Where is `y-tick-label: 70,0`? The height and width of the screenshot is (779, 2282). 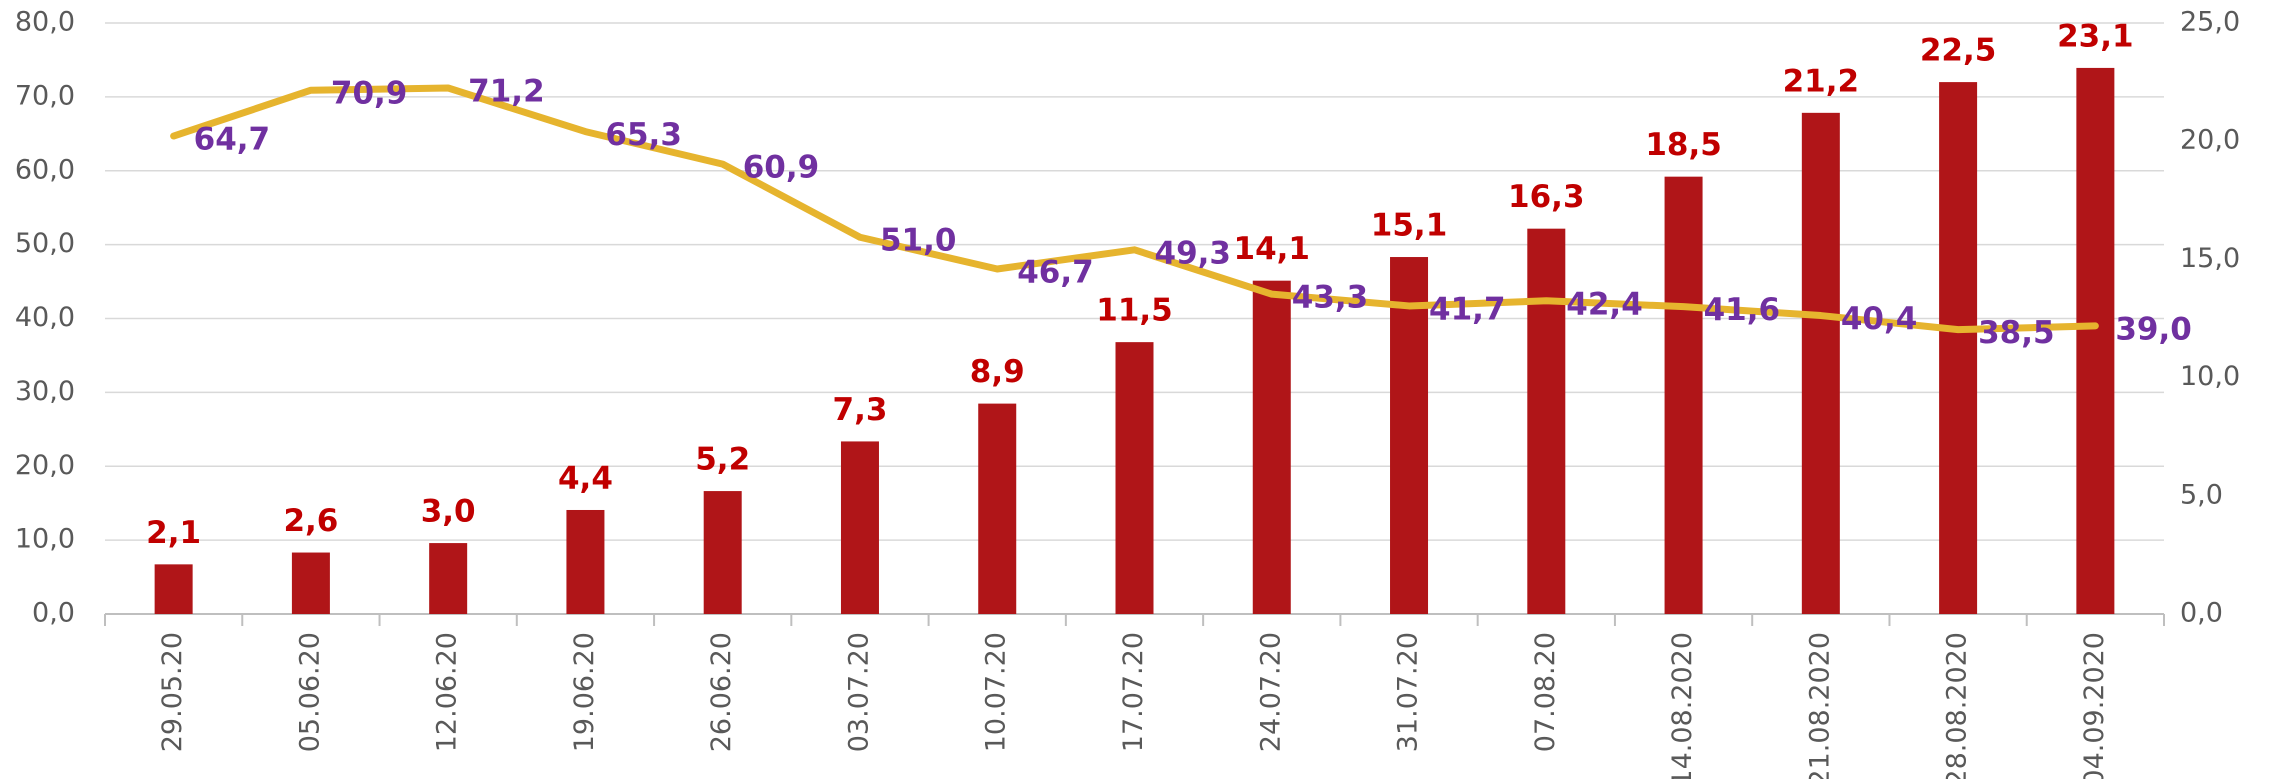 y-tick-label: 70,0 is located at coordinates (45, 95).